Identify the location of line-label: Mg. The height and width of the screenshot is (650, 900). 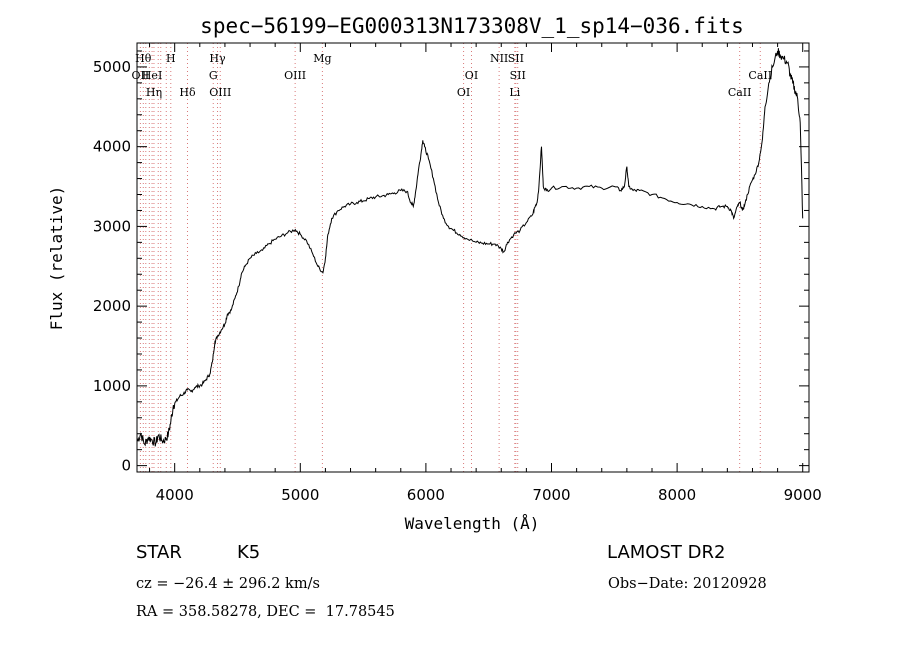
(322, 58).